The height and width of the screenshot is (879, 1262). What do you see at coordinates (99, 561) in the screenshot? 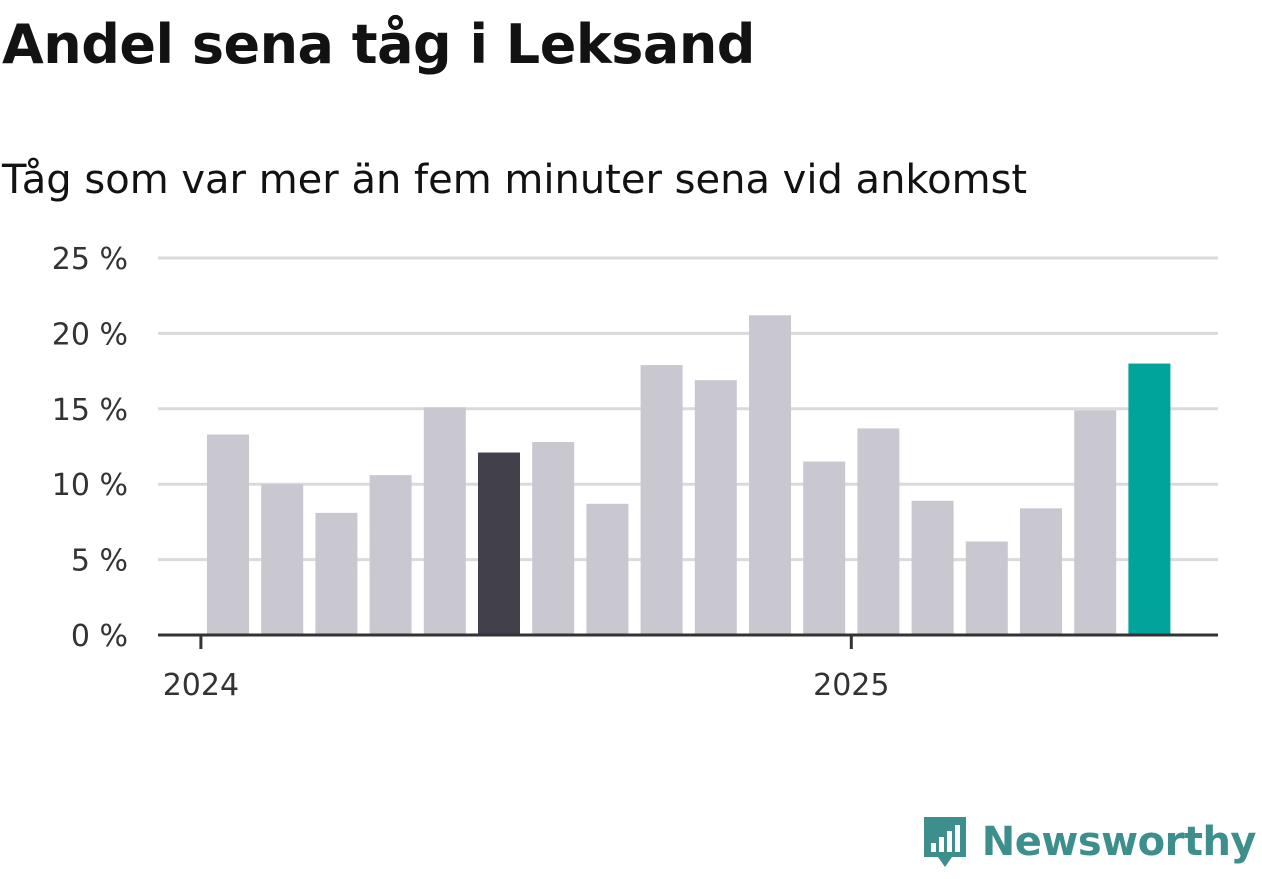
I see `y-tick-label: 5 %` at bounding box center [99, 561].